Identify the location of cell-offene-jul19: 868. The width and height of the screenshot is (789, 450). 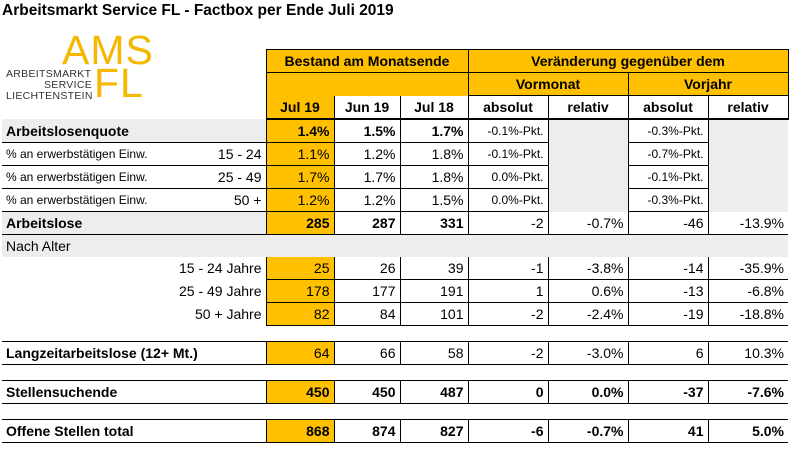
(300, 431).